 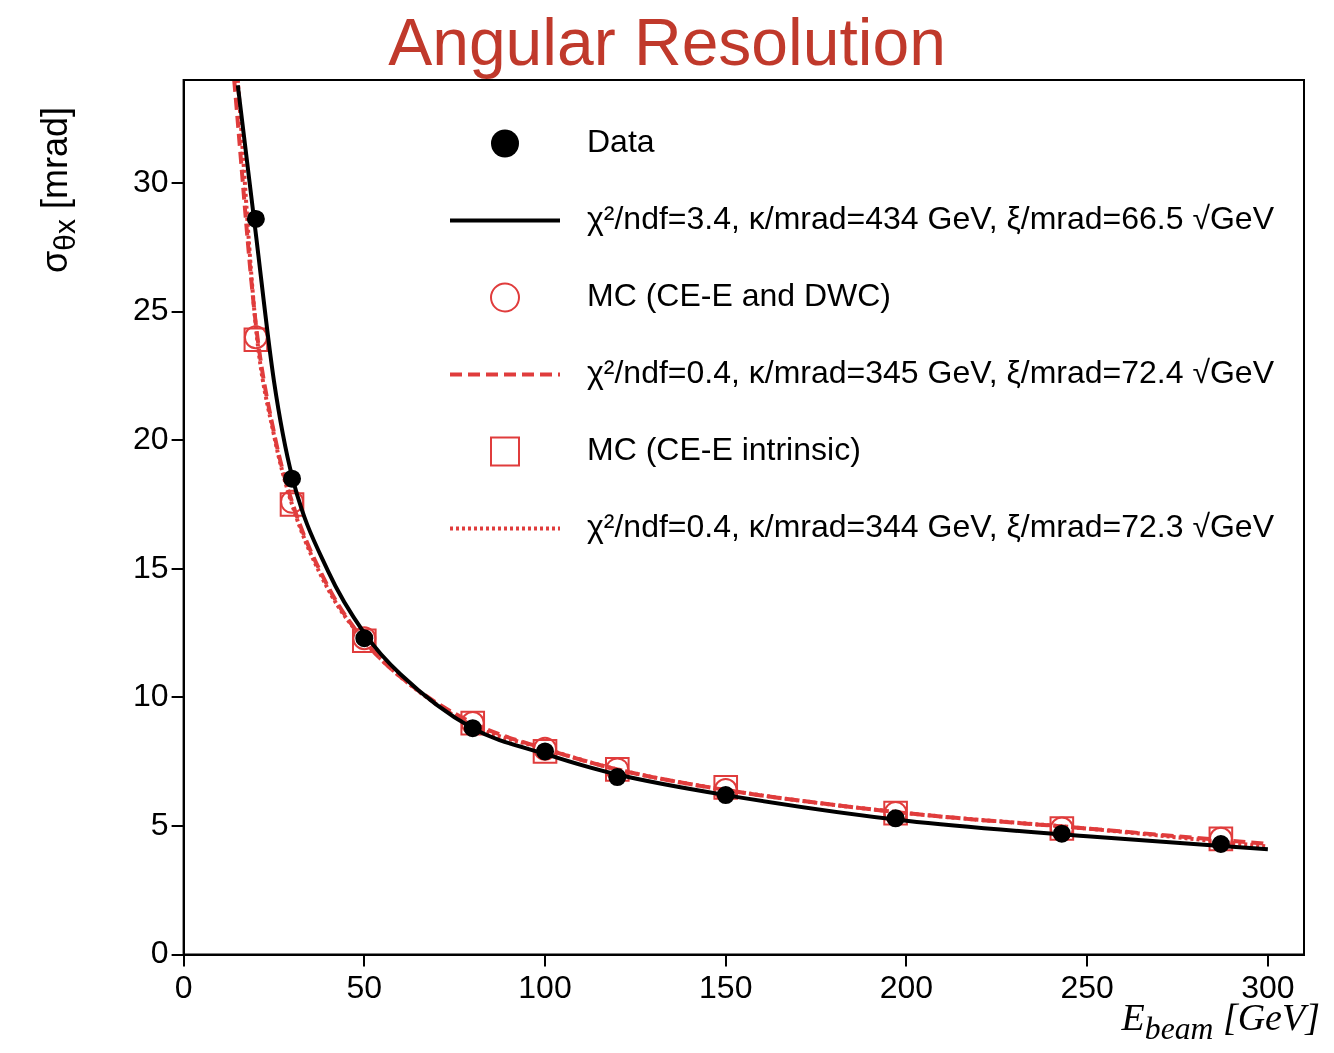 What do you see at coordinates (545, 986) in the screenshot?
I see `x-tick-label: 100` at bounding box center [545, 986].